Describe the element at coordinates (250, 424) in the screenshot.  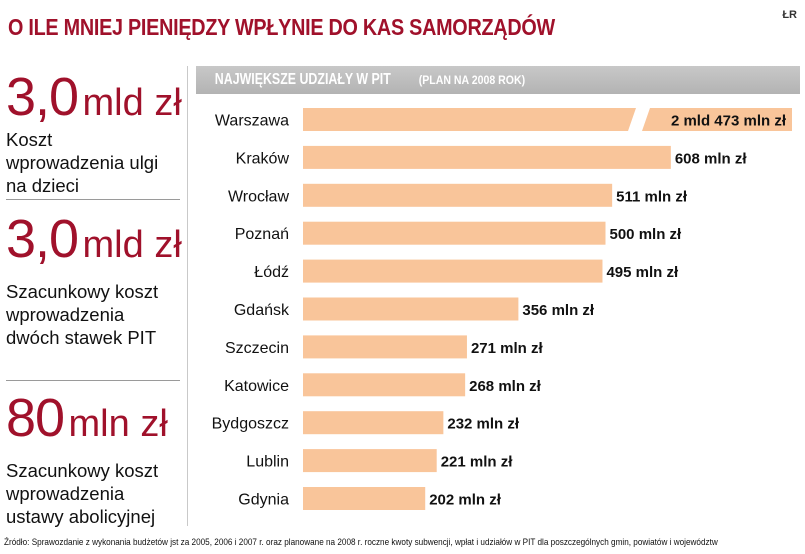
I see `category-label-bydgoszcz: Bydgoszcz` at that location.